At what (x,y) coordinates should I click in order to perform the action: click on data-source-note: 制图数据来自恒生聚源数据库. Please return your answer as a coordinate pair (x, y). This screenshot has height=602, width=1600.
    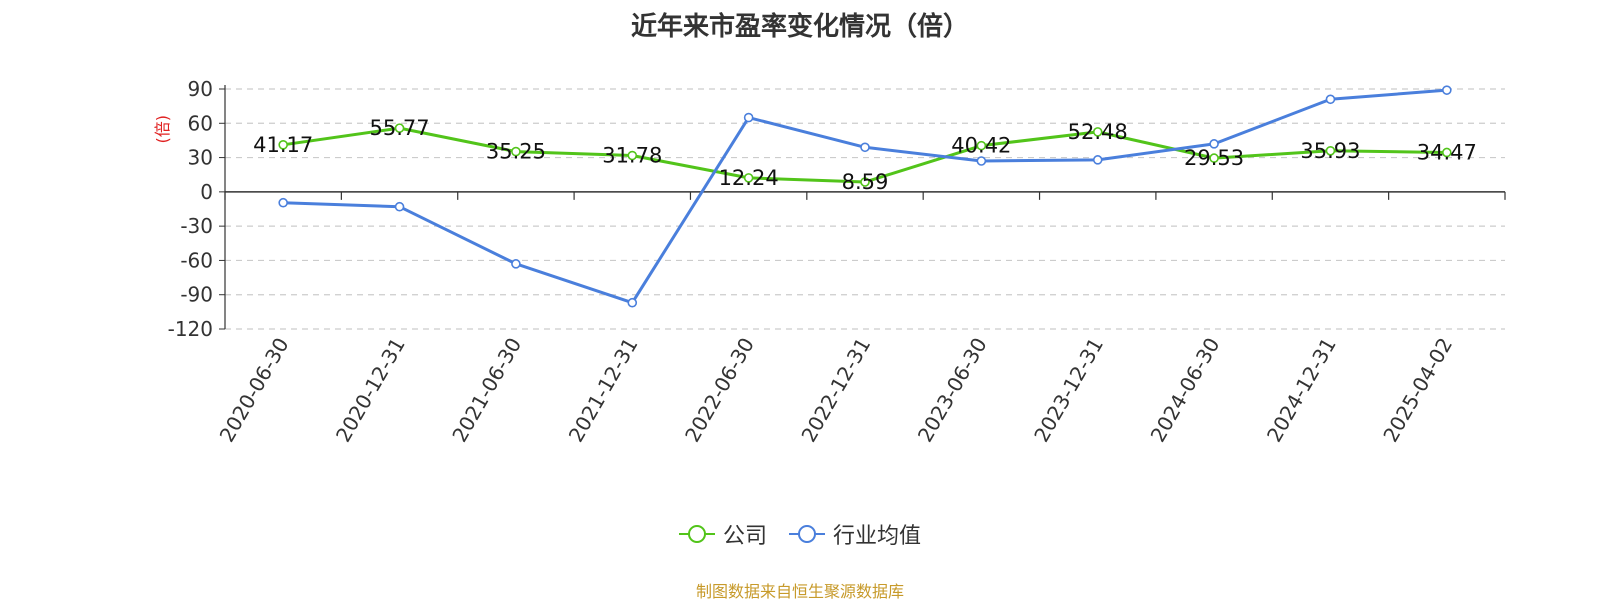
    Looking at the image, I should click on (799, 591).